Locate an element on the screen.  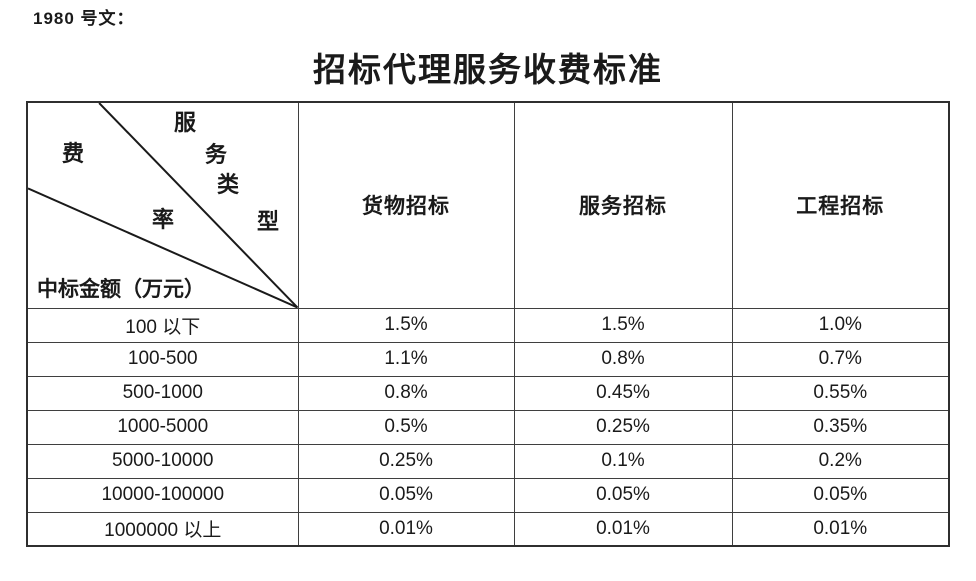
row-label: 1000-5000 is located at coordinates (162, 427).